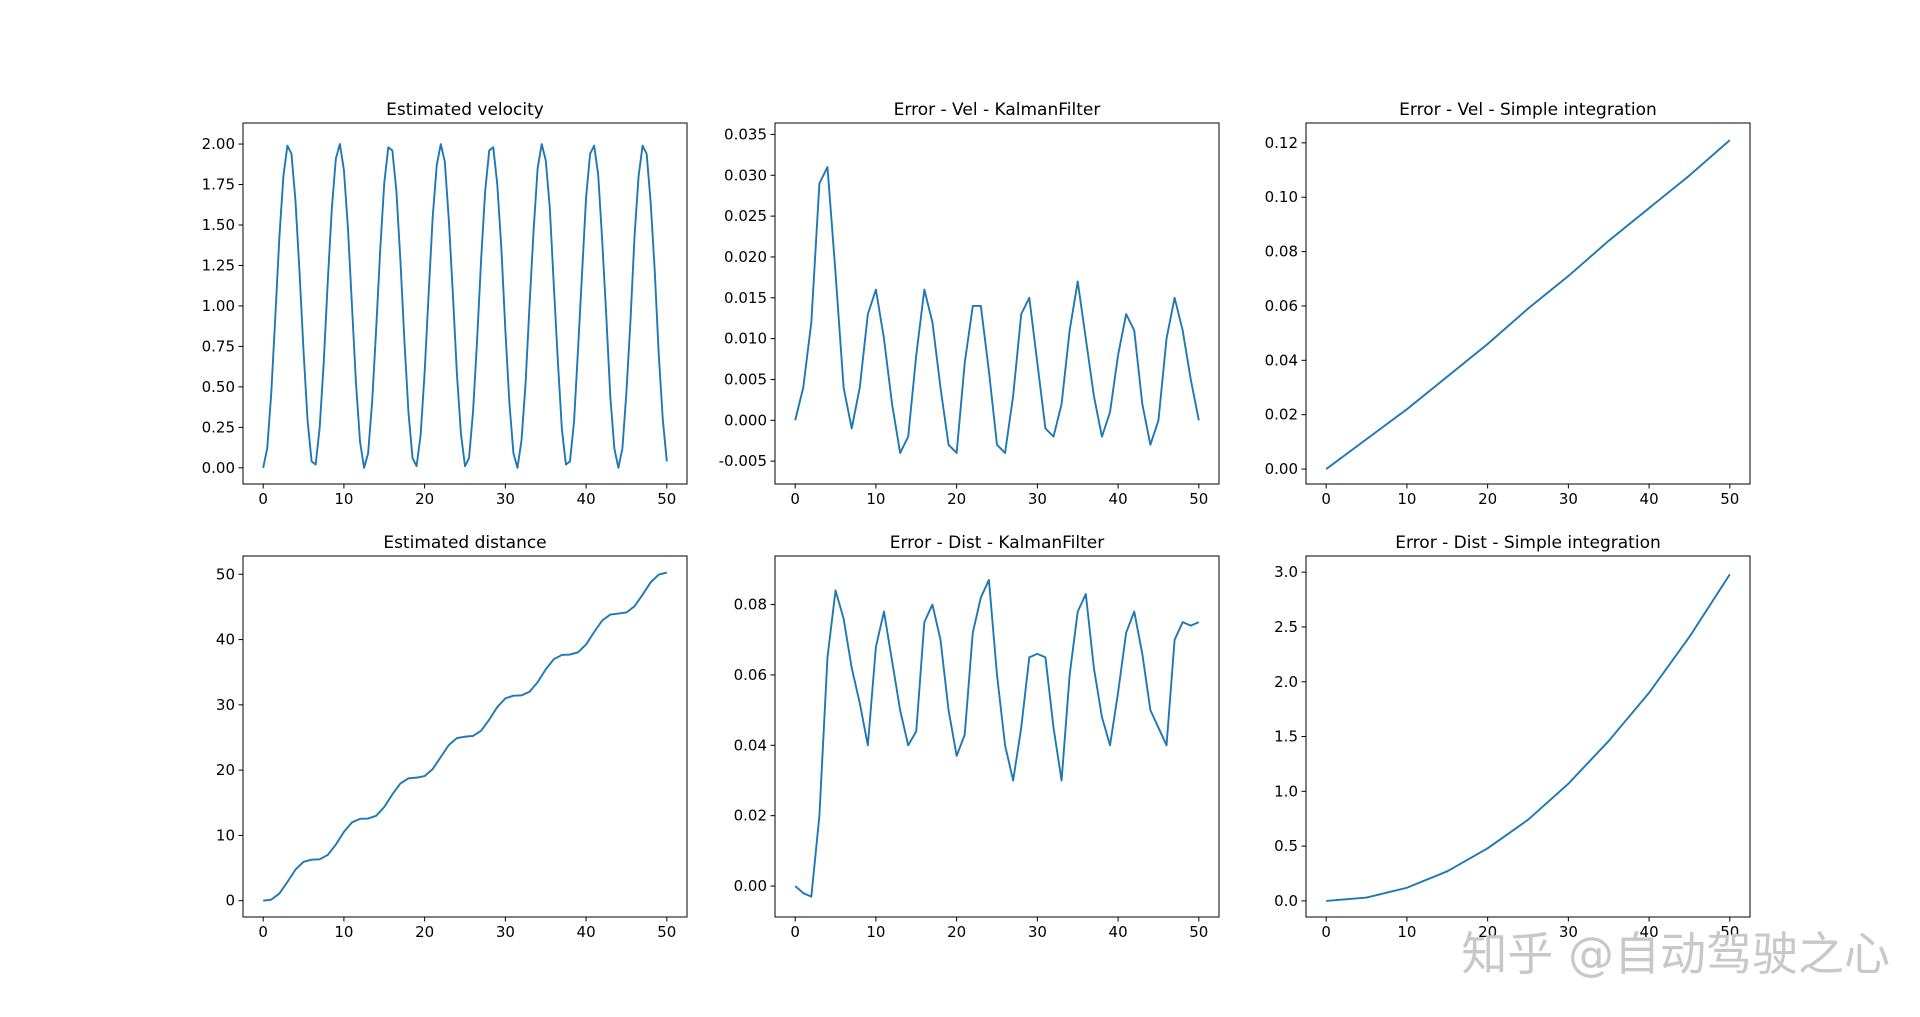  I want to click on y-tick-label: 0, so click(230, 901).